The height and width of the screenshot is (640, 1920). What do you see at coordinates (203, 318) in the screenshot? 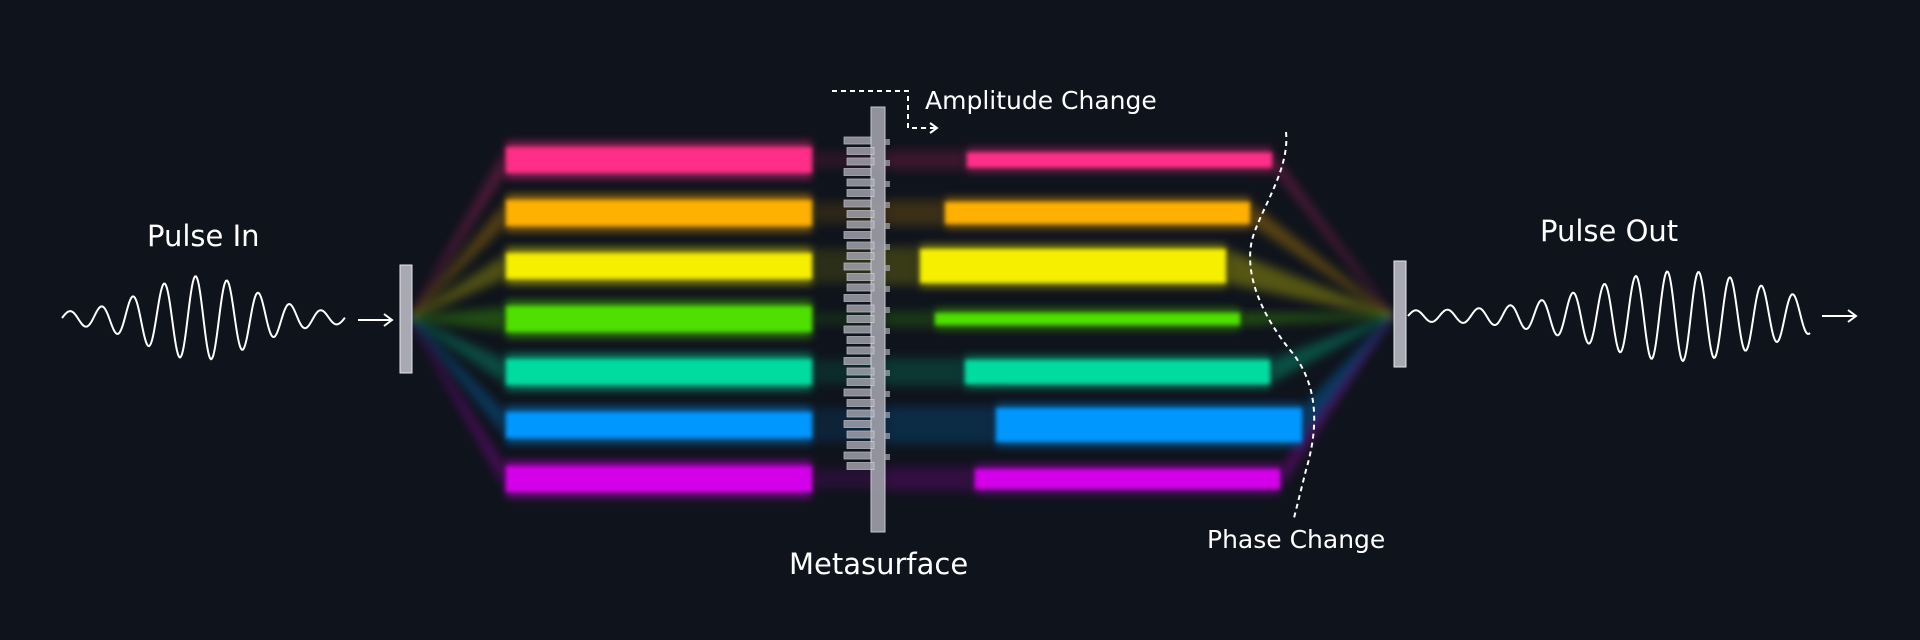
I see `input-pulse-wave` at bounding box center [203, 318].